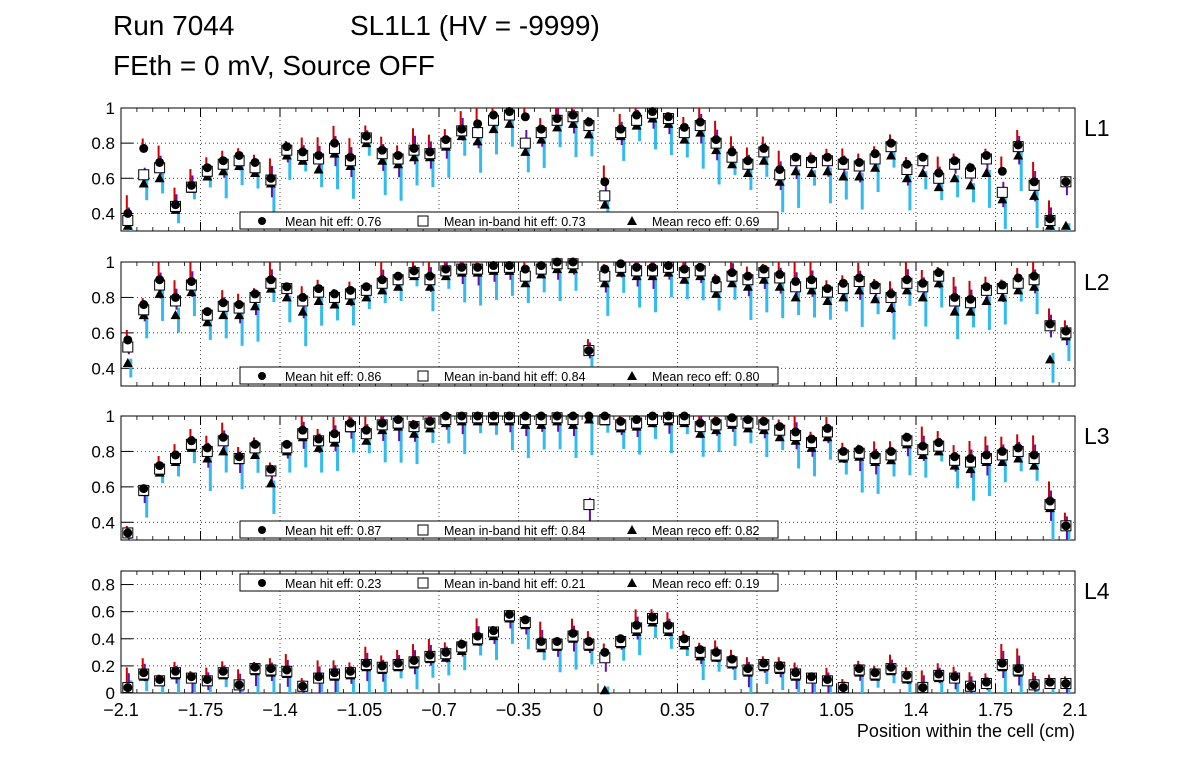  I want to click on x-axis-title: Position within the cell (cm), so click(966, 731).